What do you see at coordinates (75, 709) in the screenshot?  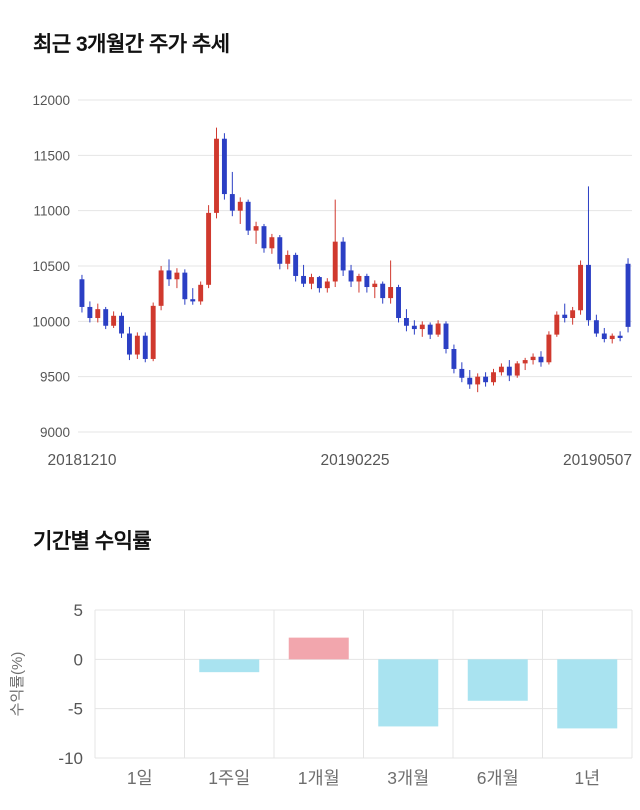 I see `y-tick-label: -5` at bounding box center [75, 709].